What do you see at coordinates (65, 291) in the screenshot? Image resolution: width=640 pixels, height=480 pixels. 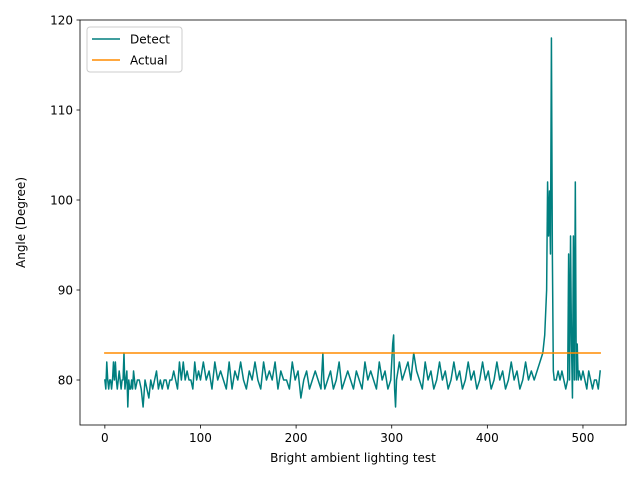 I see `y-tick-label: 90` at bounding box center [65, 291].